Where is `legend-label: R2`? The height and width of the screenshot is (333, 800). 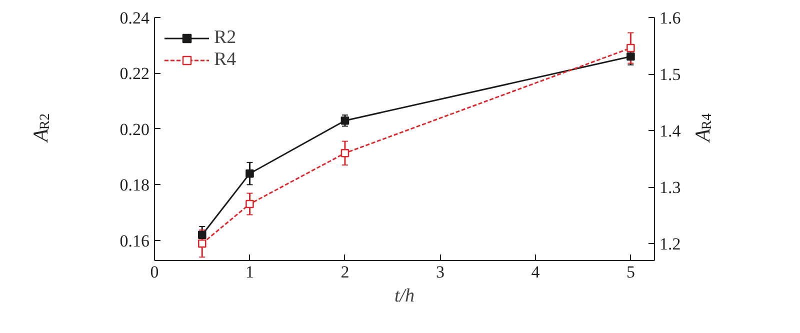
legend-label: R2 is located at coordinates (225, 38).